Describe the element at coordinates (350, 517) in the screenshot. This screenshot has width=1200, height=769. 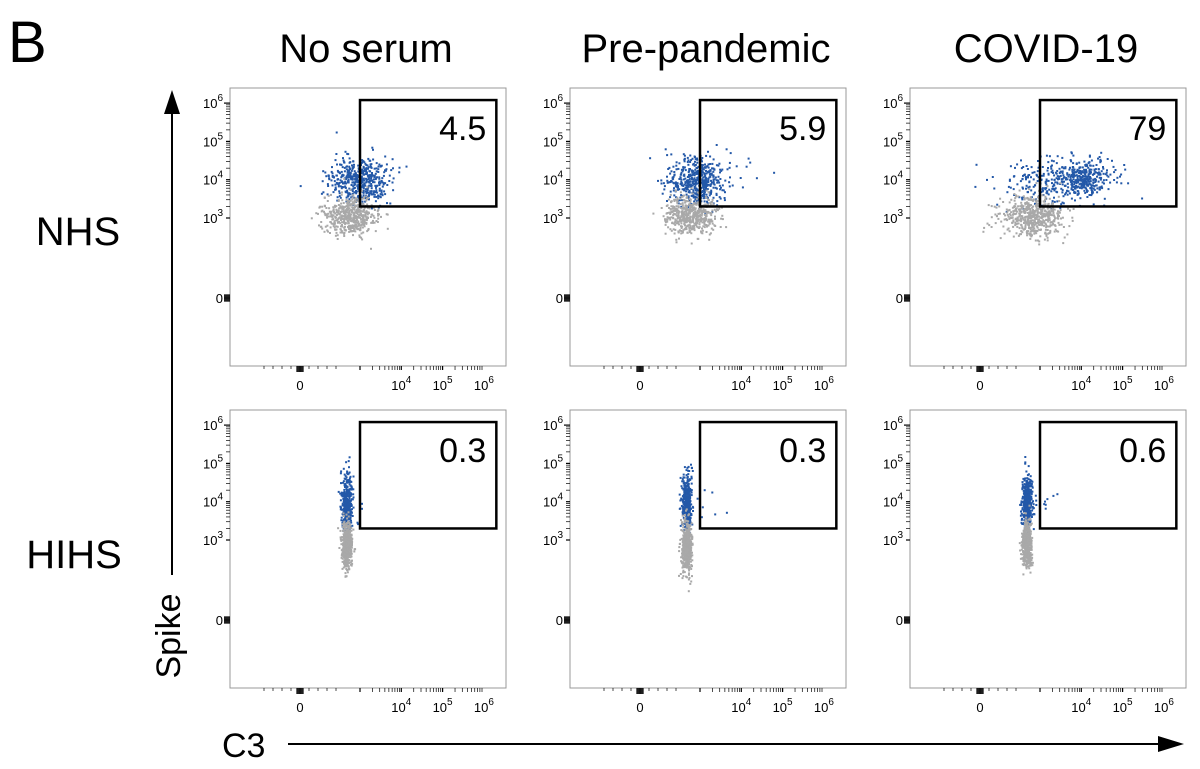
I see `scatter-points` at that location.